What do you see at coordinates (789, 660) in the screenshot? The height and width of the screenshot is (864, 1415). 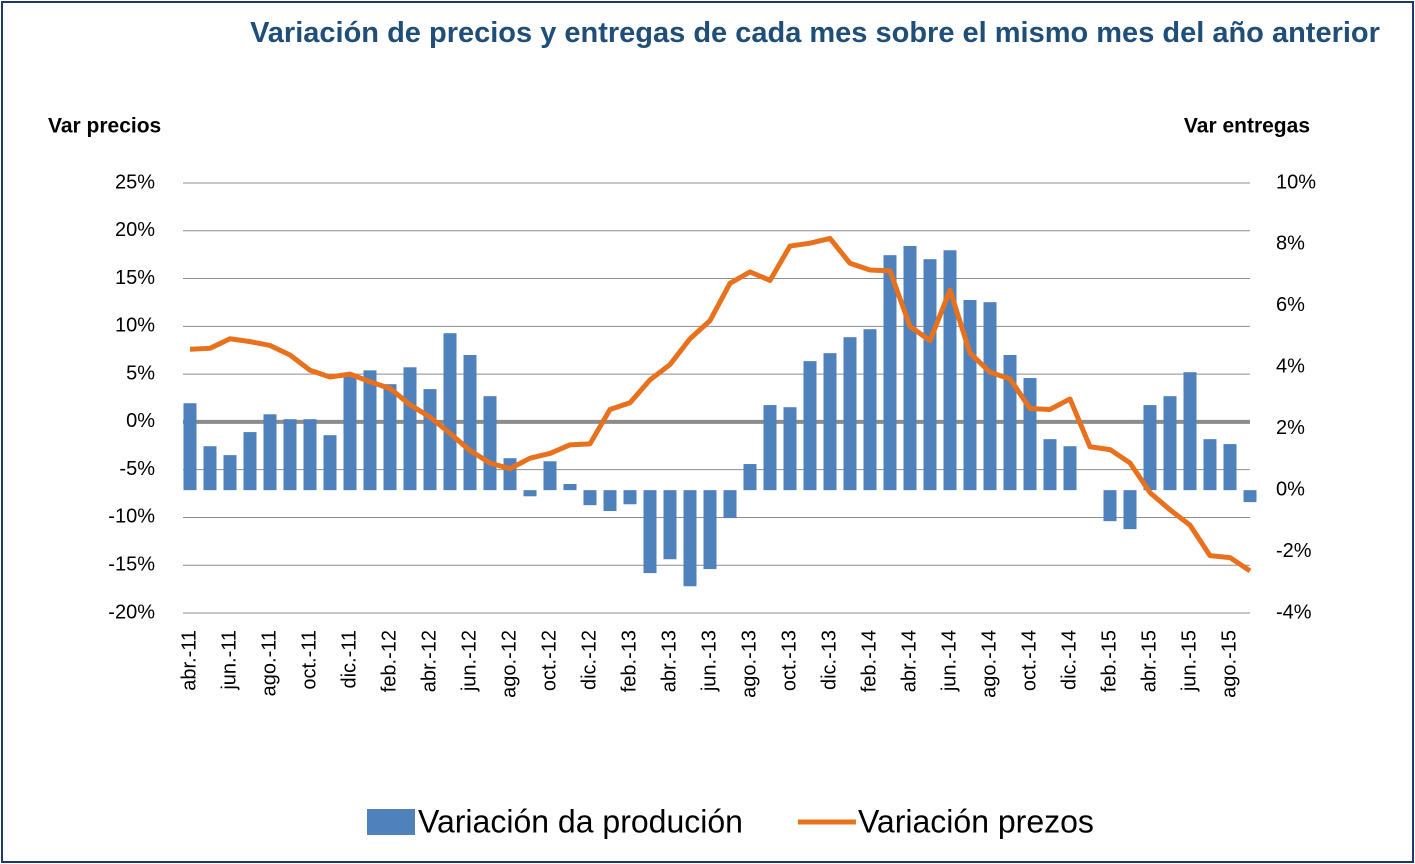 I see `x-tick-label: oct.-13` at bounding box center [789, 660].